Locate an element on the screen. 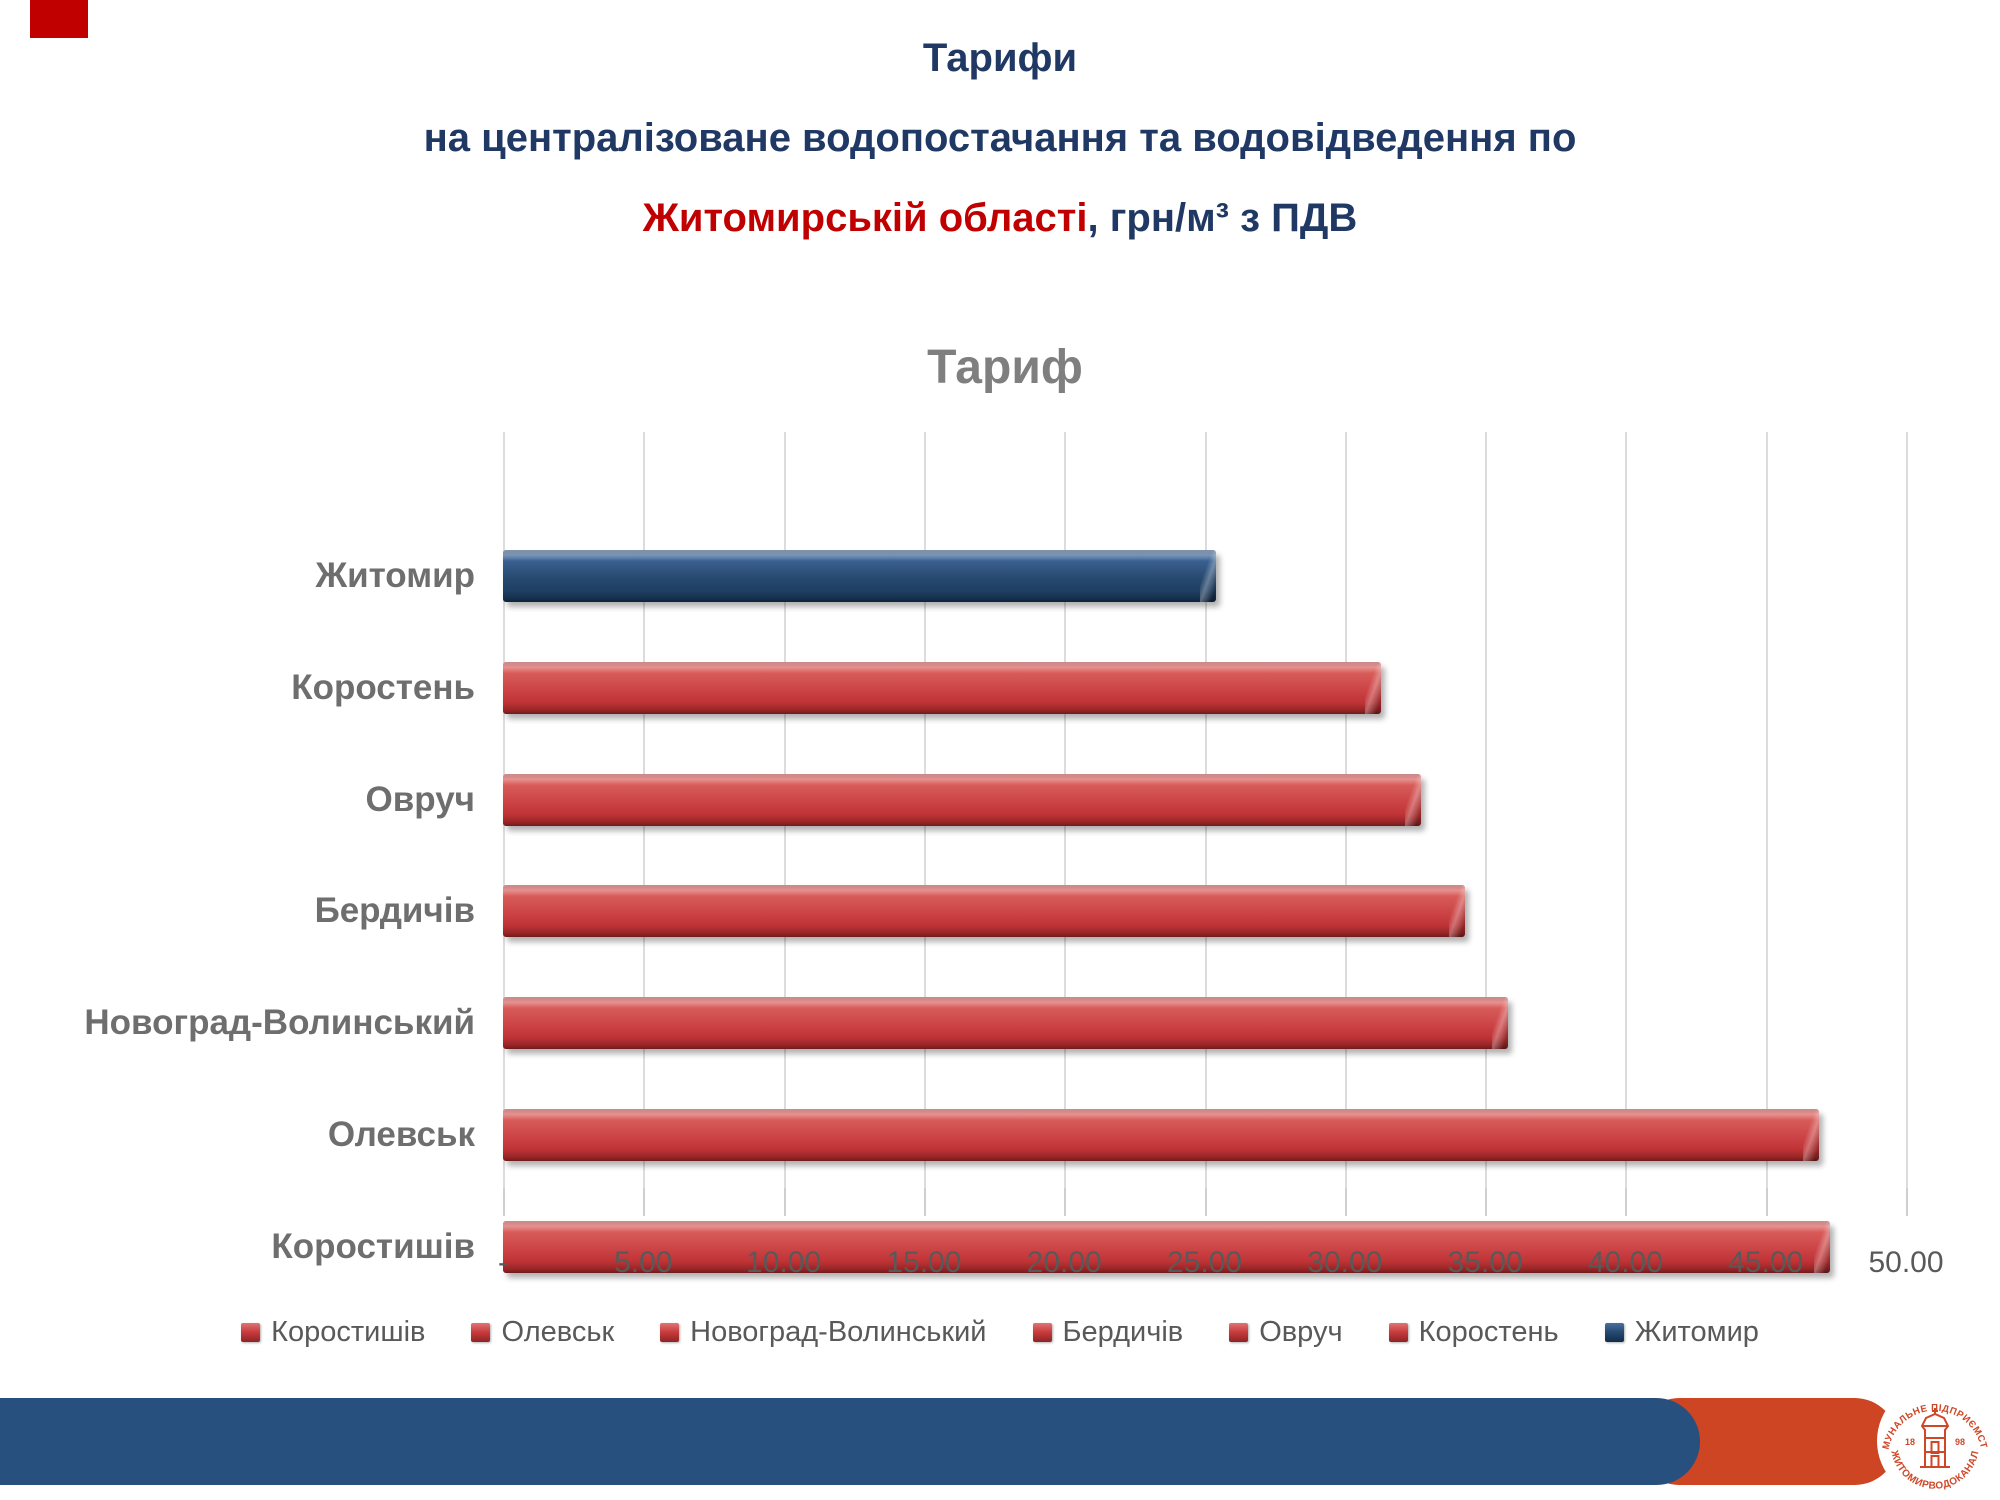 This screenshot has width=2000, height=1500. legend-item: Житомир is located at coordinates (1681, 1332).